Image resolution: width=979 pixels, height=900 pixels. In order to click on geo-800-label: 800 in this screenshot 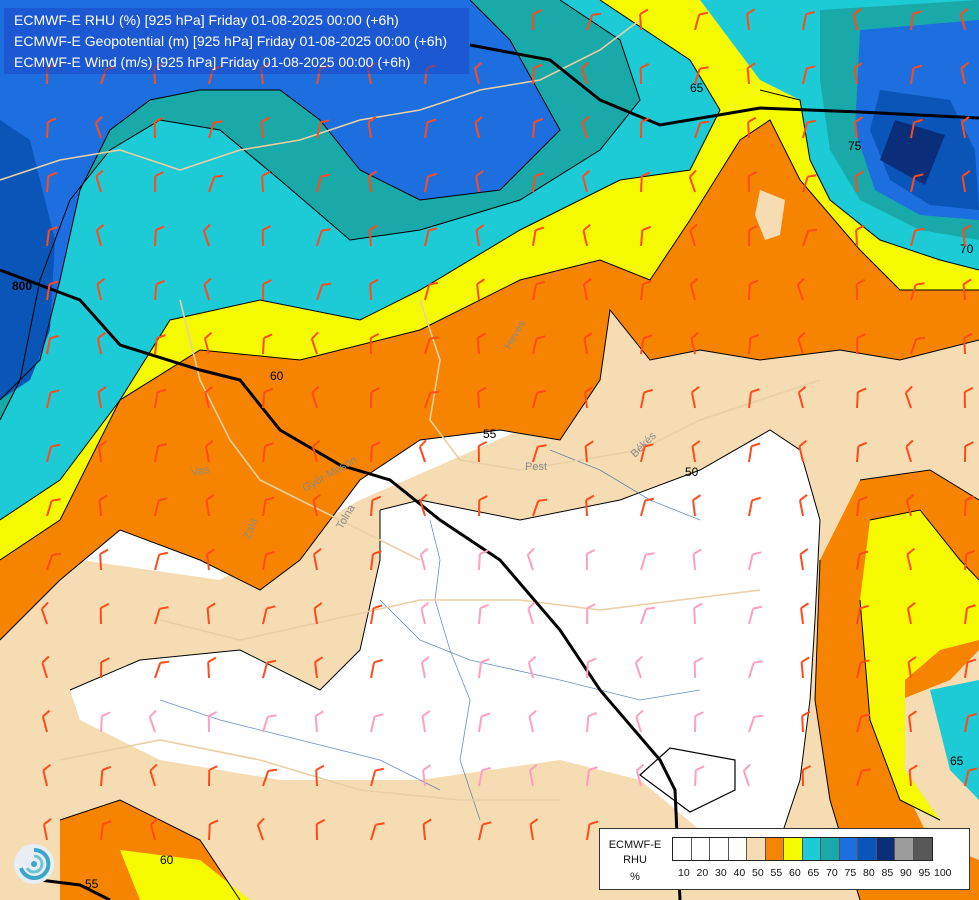, I will do `click(22, 286)`.